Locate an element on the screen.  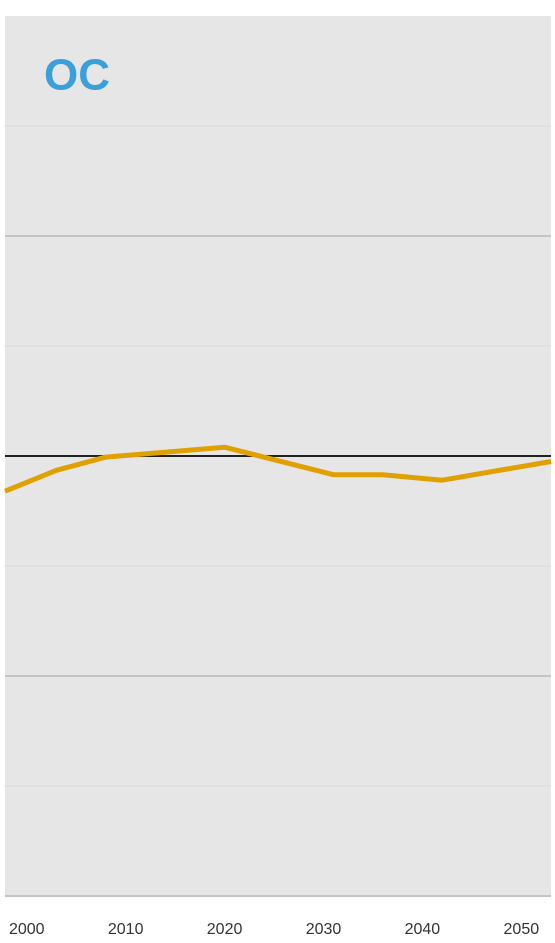
x-tick-label: 2000 is located at coordinates (27, 929).